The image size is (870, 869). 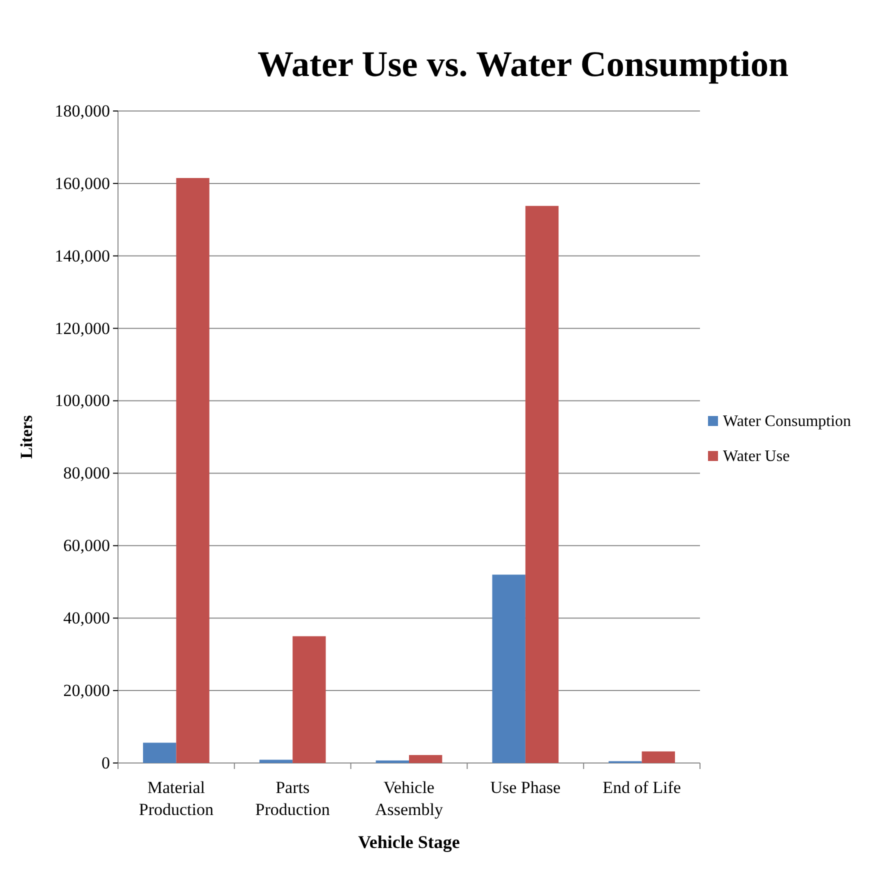 I want to click on y-tick-label: 40,000, so click(x=86, y=618).